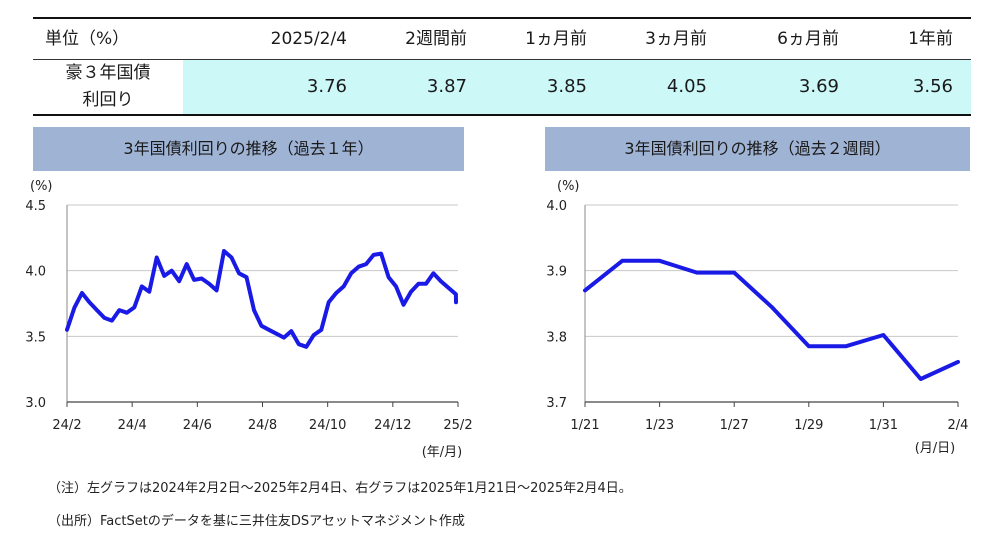 The image size is (990, 543). I want to click on row-label: 豪３年国債 利回り, so click(108, 87).